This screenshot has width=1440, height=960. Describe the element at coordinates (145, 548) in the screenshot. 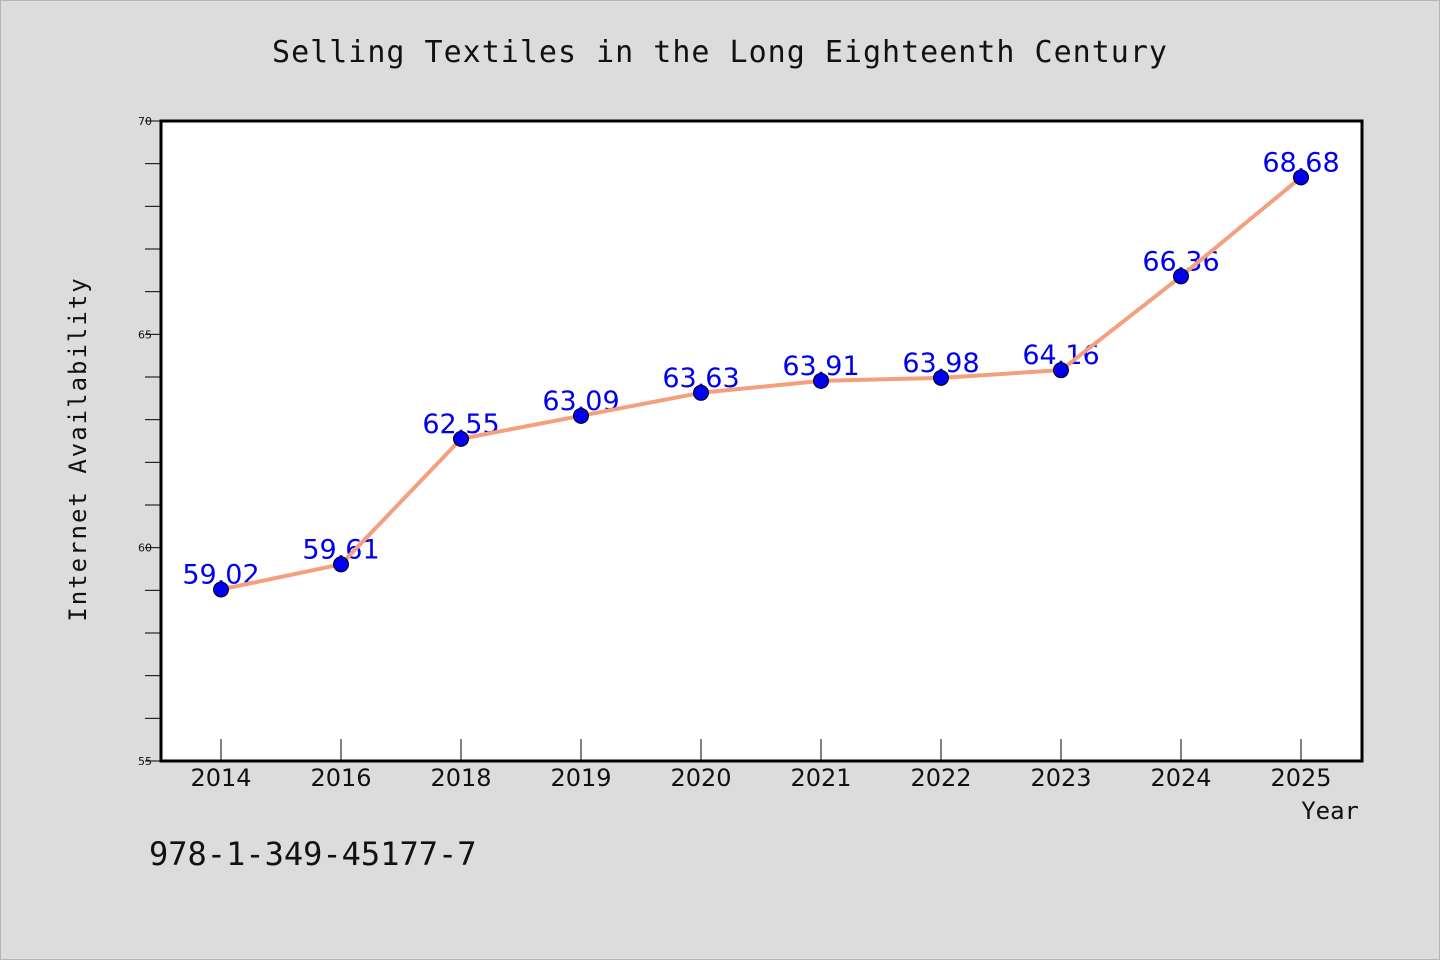

I see `y-tick-label: 60` at that location.